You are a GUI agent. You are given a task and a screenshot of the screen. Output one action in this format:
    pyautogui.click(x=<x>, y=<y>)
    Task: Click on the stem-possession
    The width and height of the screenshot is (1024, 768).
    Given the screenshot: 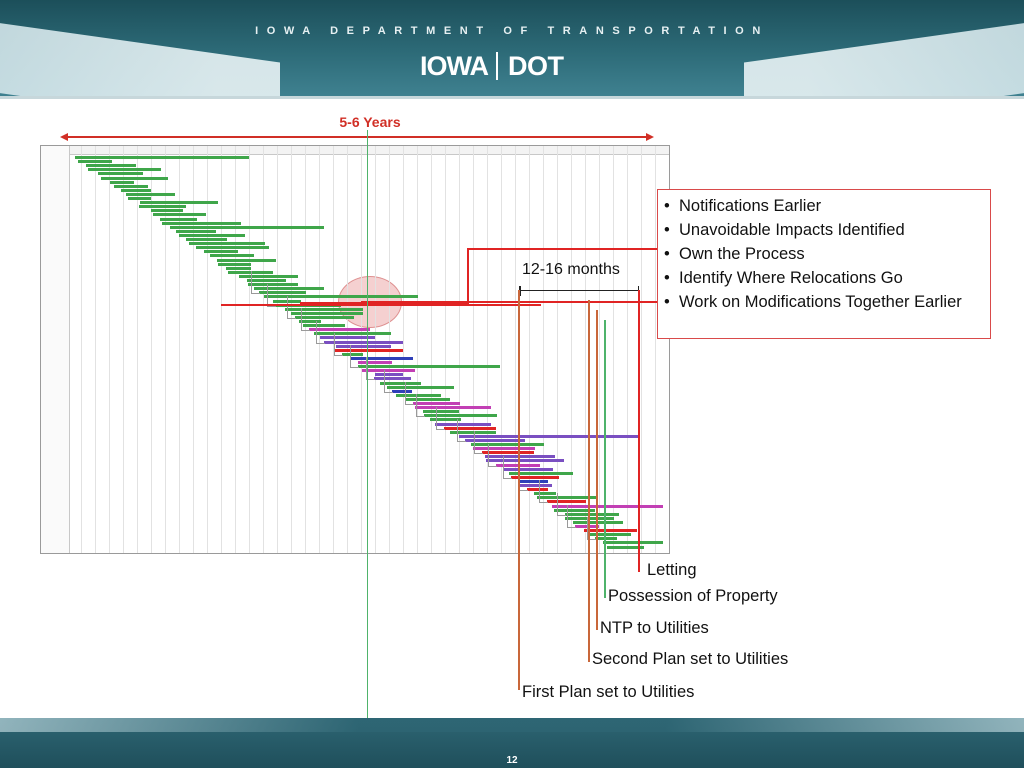 What is the action you would take?
    pyautogui.click(x=605, y=459)
    